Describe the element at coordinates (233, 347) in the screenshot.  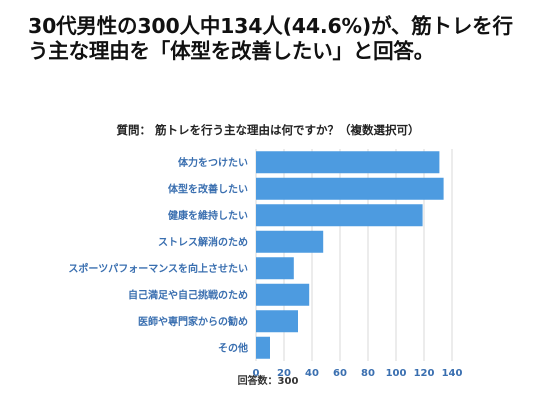
I see `category-label: その他` at that location.